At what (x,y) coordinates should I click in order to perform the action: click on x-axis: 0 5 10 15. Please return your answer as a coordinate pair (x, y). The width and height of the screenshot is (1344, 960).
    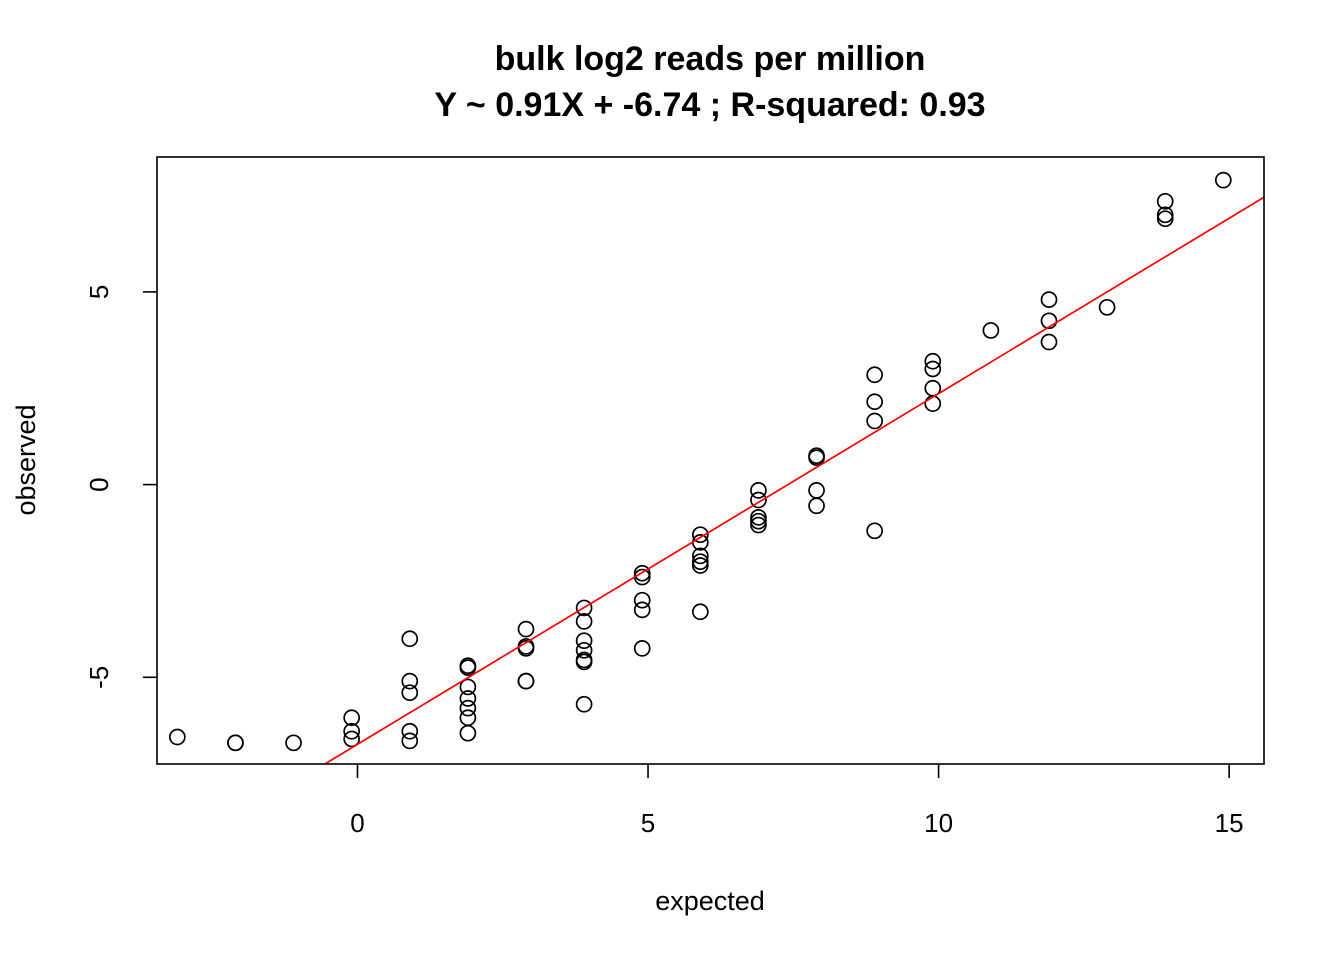
    Looking at the image, I should click on (797, 801).